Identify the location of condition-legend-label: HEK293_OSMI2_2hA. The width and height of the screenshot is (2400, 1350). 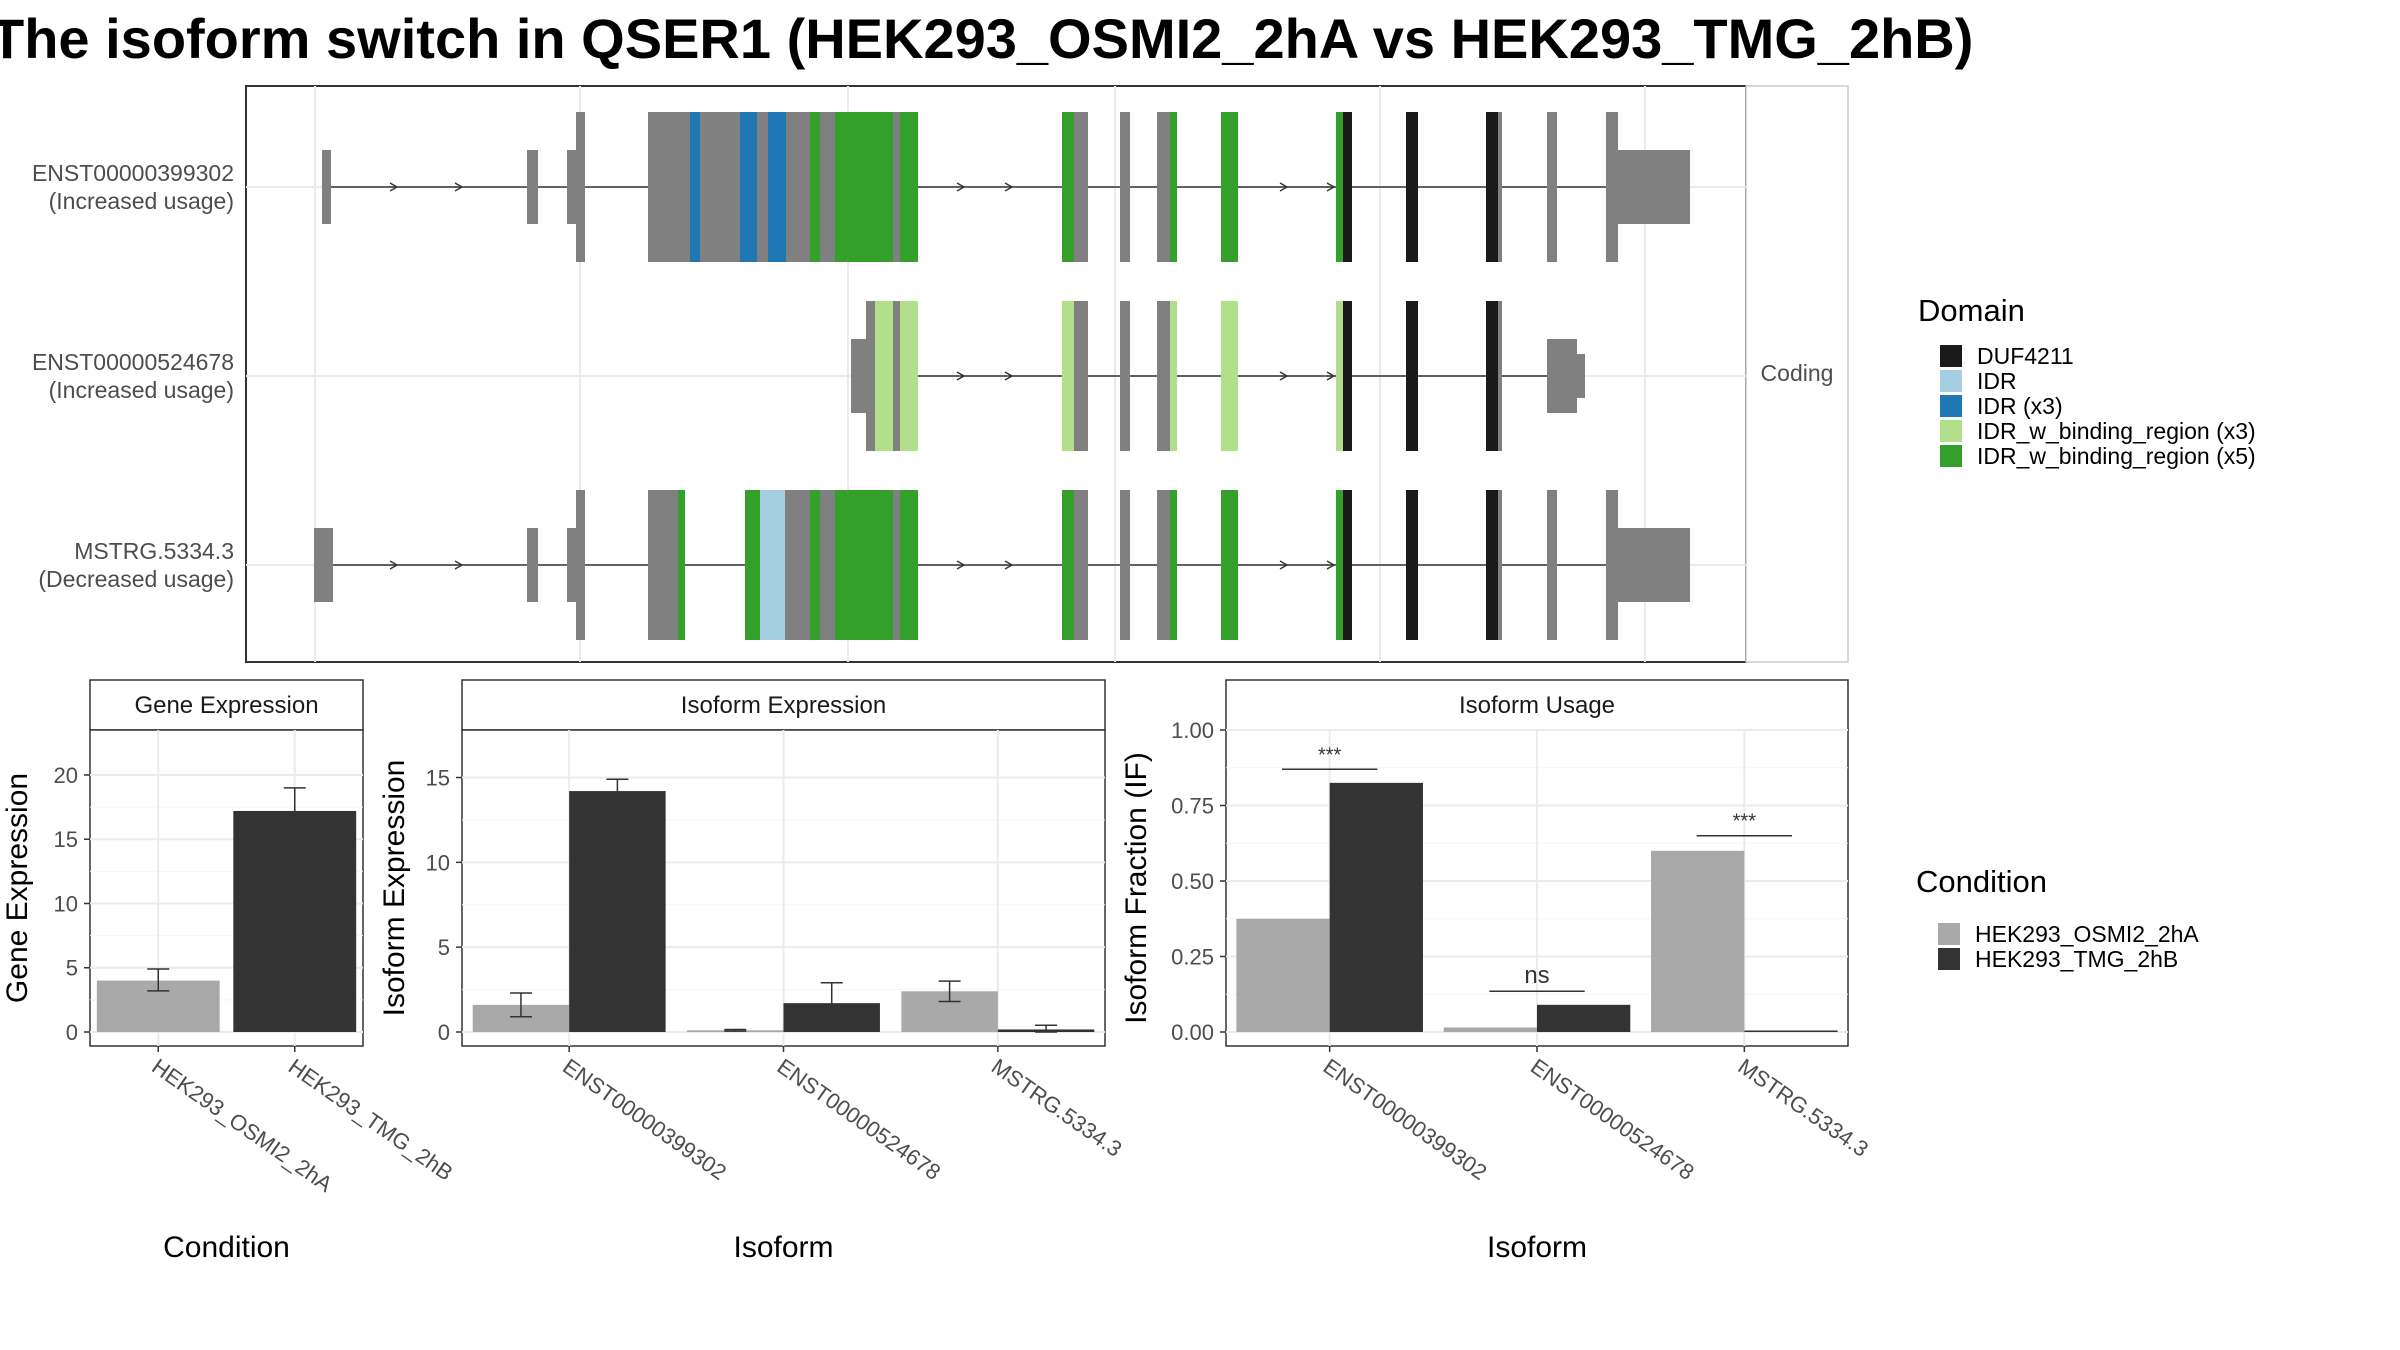
(2087, 934).